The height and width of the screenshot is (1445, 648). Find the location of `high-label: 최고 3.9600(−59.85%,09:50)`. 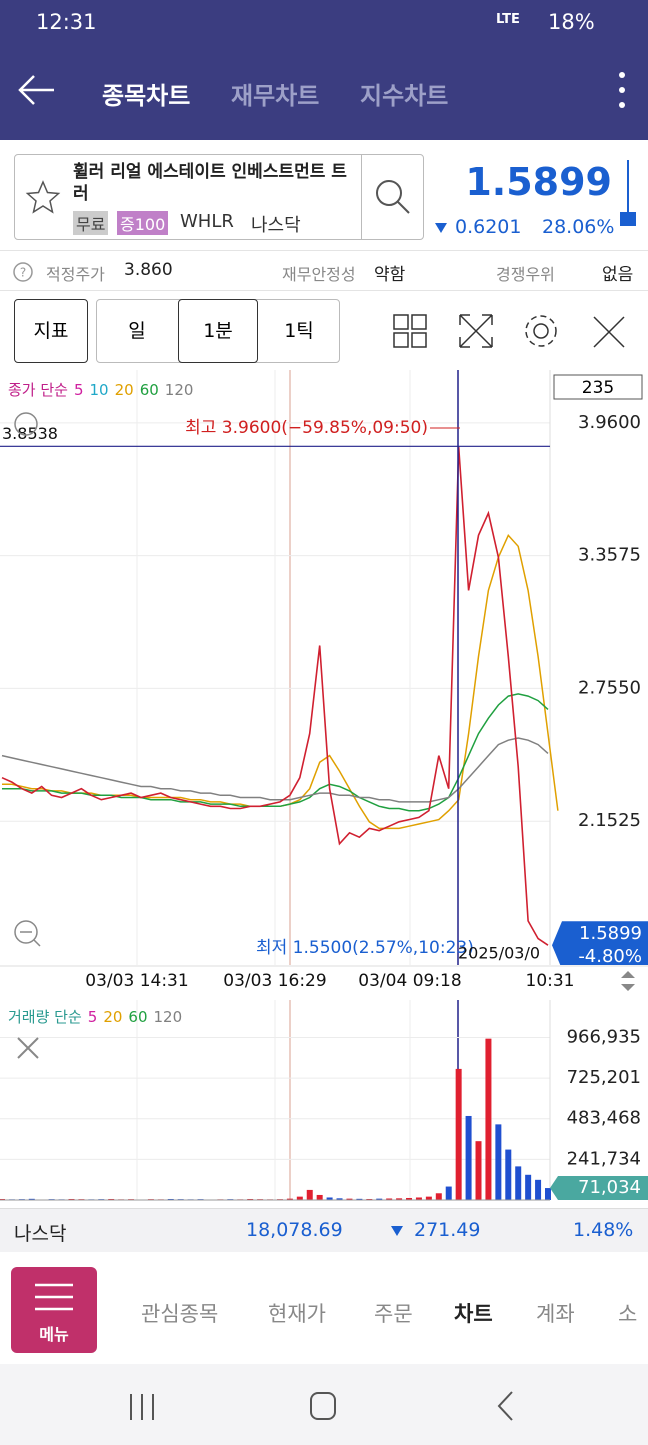

high-label: 최고 3.9600(−59.85%,09:50) is located at coordinates (306, 428).